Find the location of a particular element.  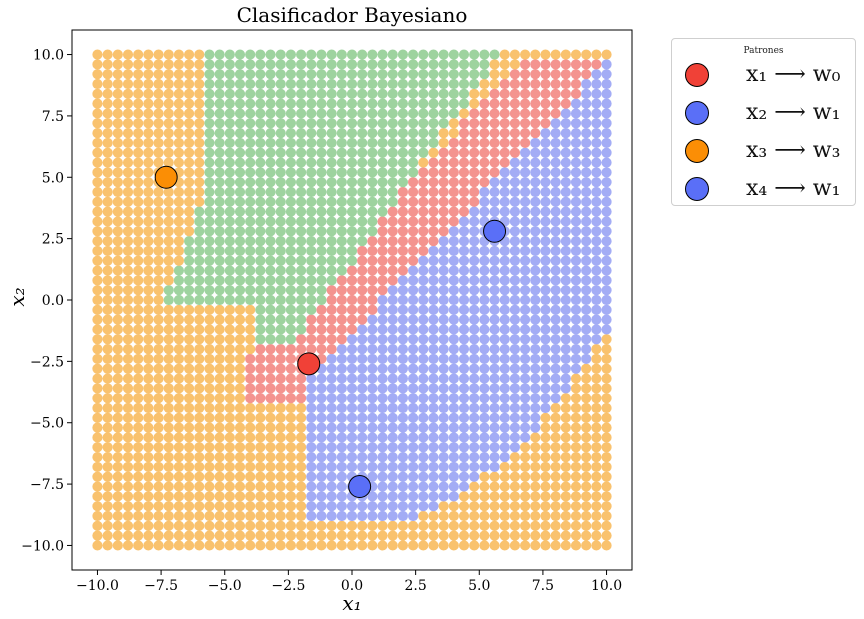

legend-item-x4: x₄ ⟶ w₁ is located at coordinates (763, 190).